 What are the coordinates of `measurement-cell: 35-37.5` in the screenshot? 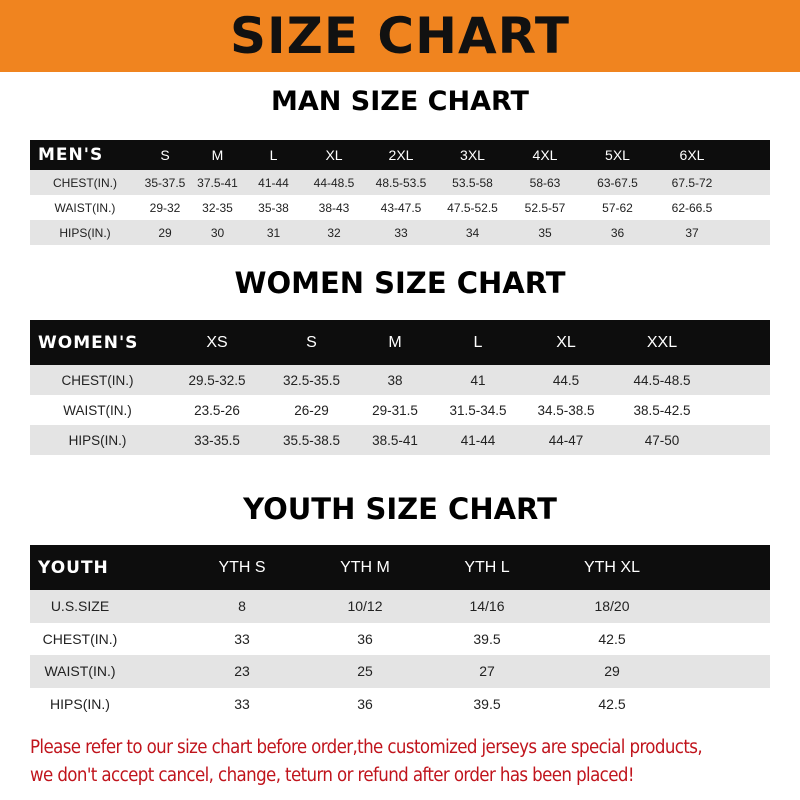 It's located at (165, 182).